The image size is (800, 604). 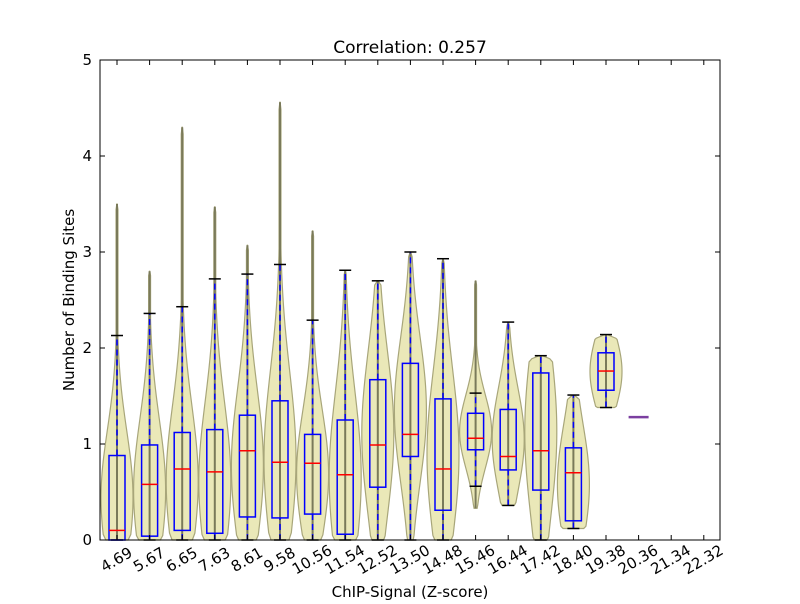 What do you see at coordinates (87, 60) in the screenshot?
I see `y-tick-label: 5` at bounding box center [87, 60].